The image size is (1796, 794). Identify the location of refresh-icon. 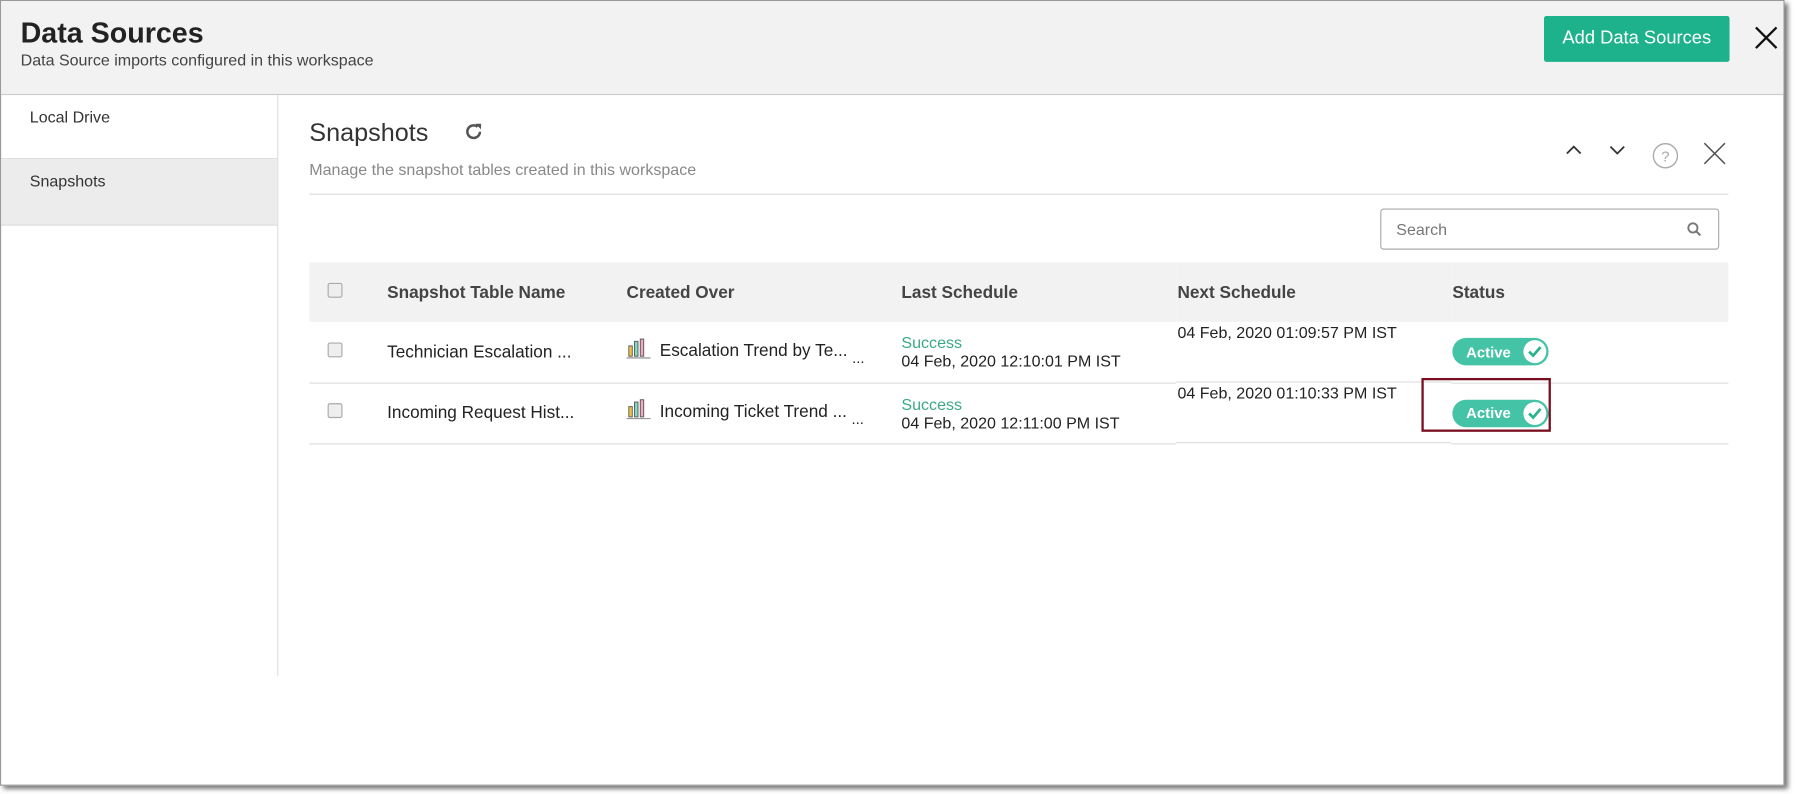
(474, 131).